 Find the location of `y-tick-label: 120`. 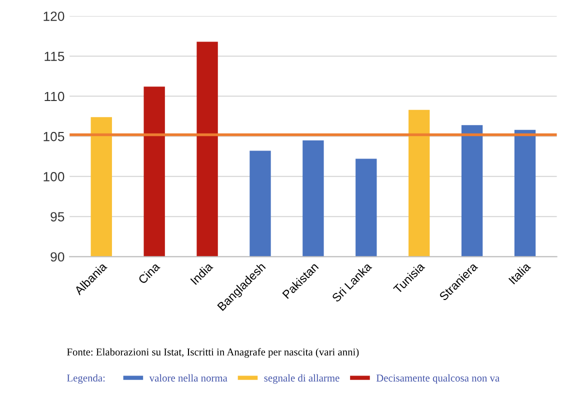

y-tick-label: 120 is located at coordinates (54, 16).